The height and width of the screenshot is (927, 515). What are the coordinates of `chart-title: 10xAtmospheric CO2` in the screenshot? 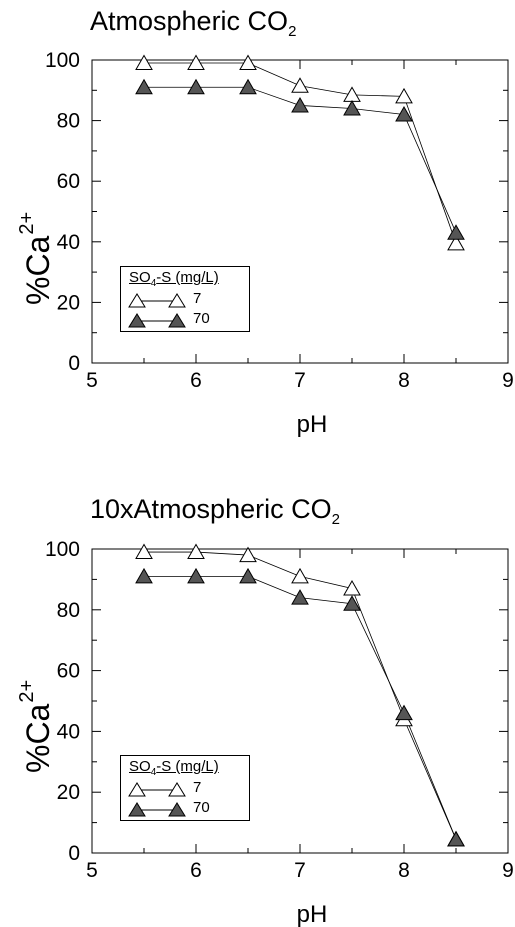 It's located at (215, 511).